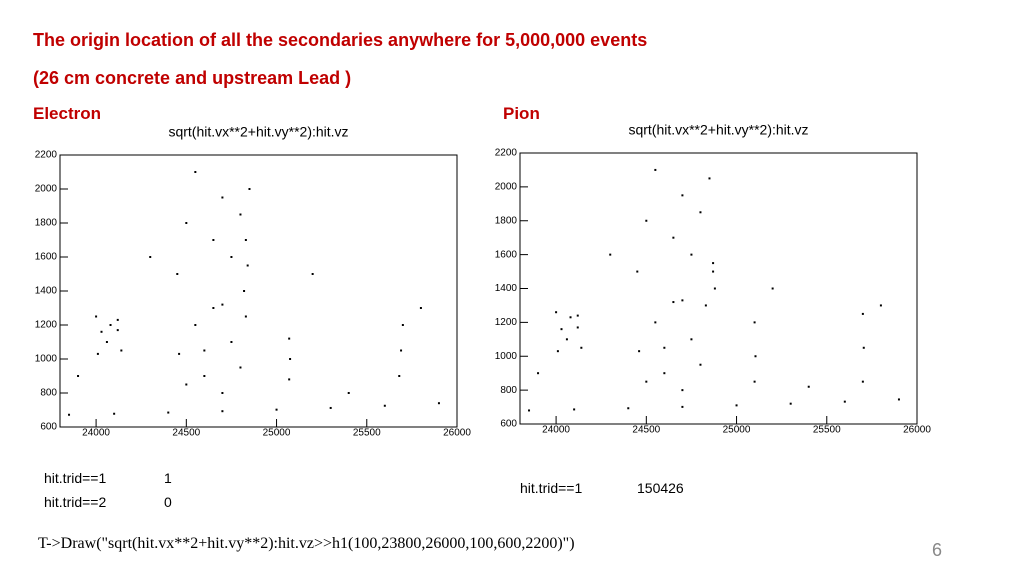 The image size is (1024, 576). I want to click on note: hit.trid==2, so click(75, 502).